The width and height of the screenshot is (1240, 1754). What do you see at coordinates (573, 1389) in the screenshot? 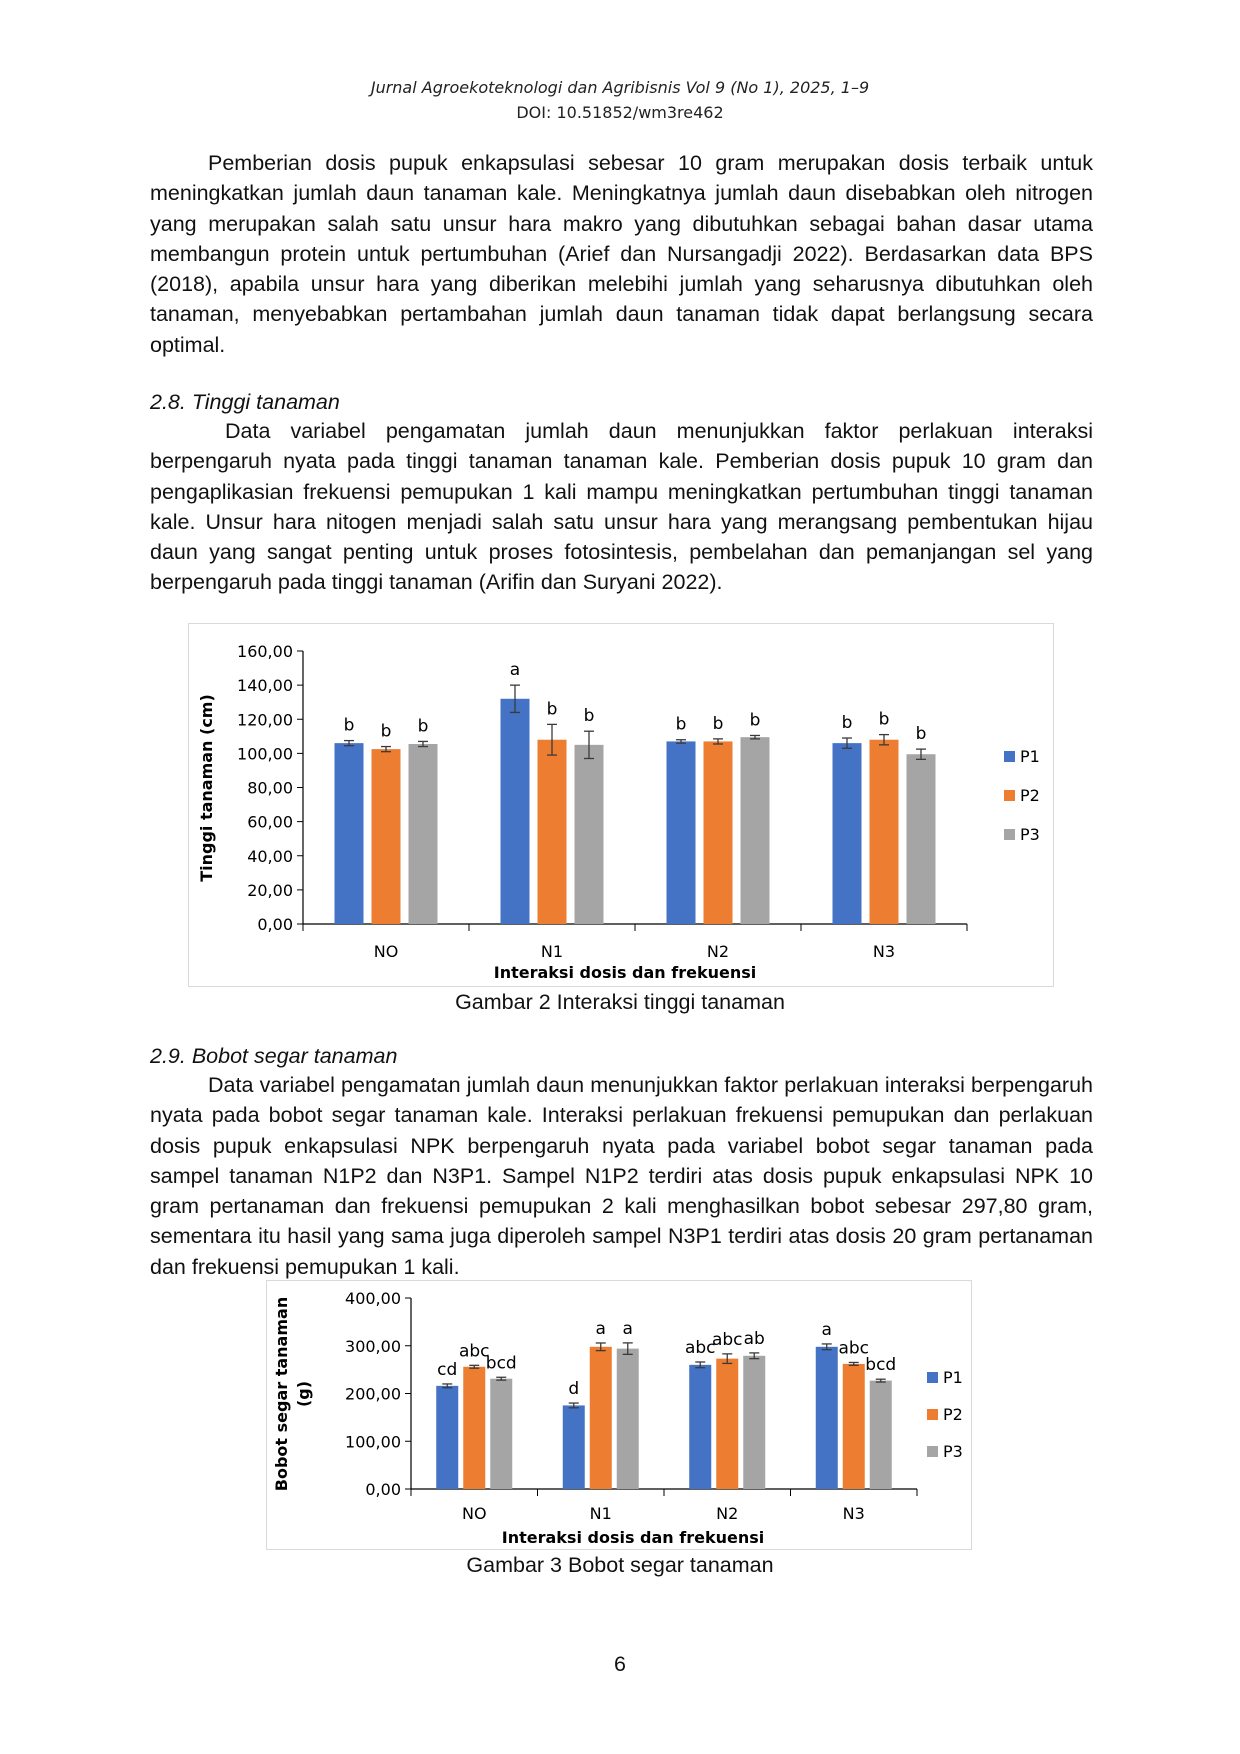
I see `significance-label: d` at bounding box center [573, 1389].